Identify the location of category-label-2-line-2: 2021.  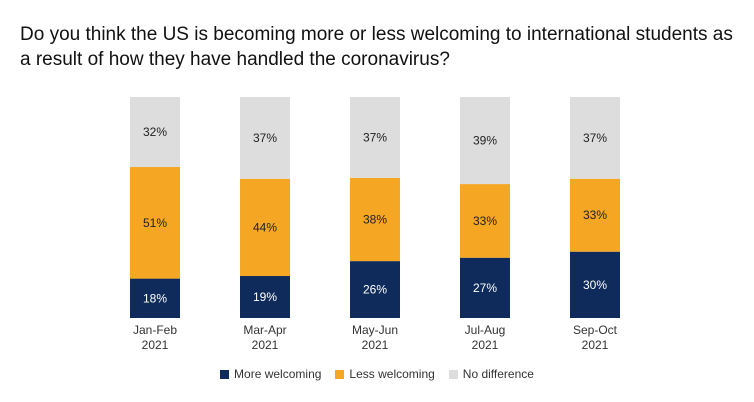
(265, 345).